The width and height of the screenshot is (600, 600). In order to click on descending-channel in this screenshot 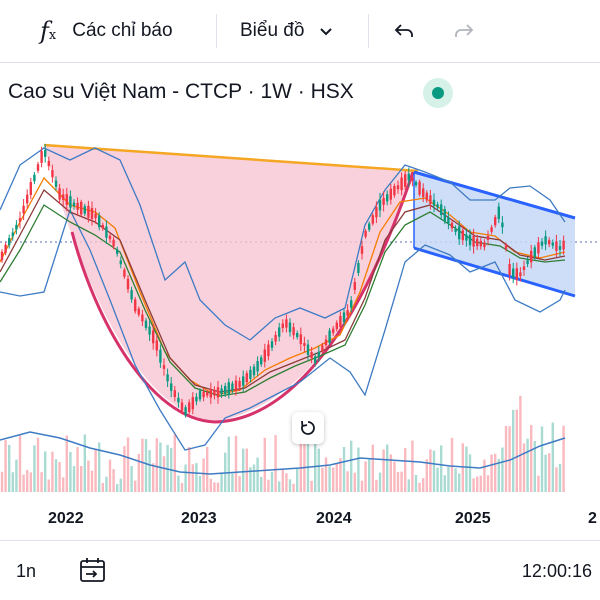, I will do `click(494, 234)`.